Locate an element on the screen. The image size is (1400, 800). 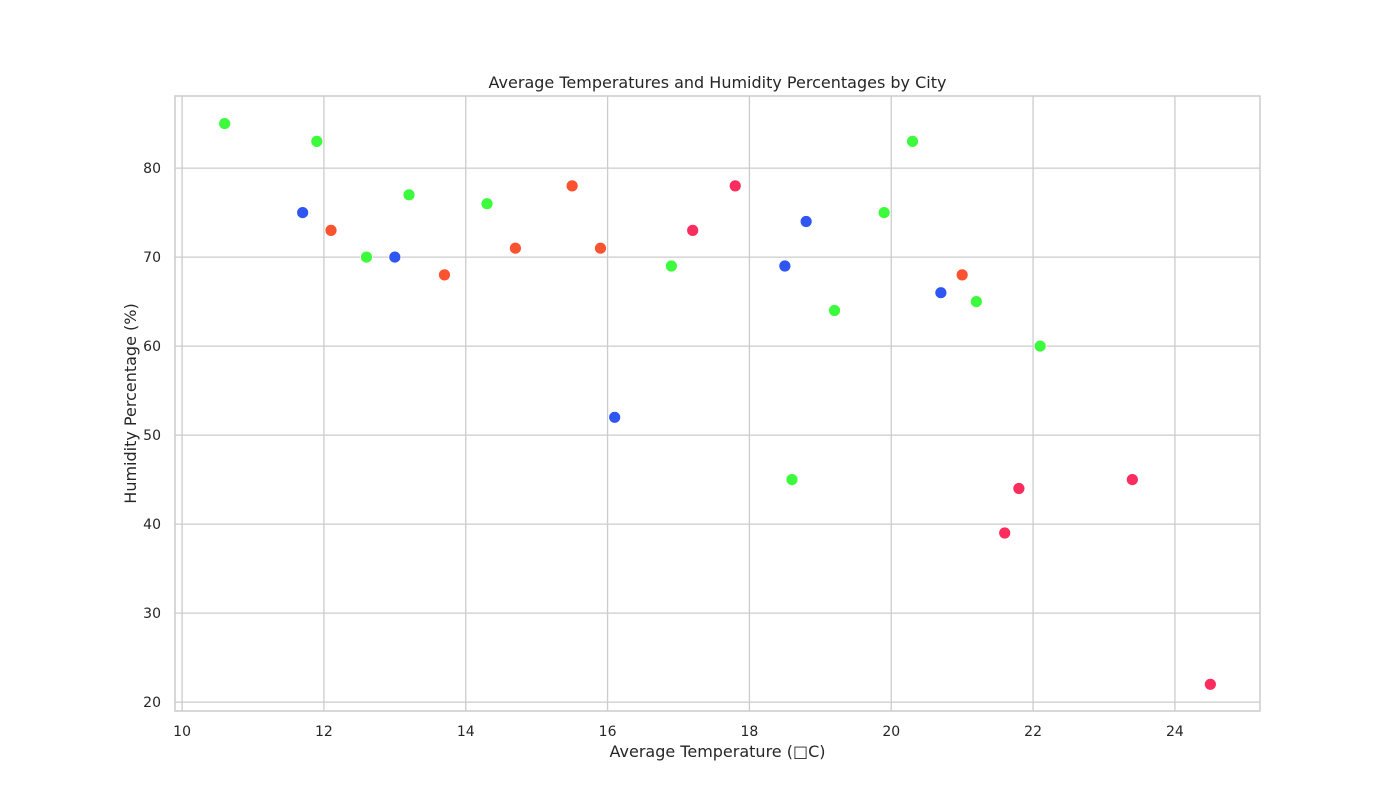
y-tick-label: 30 is located at coordinates (152, 614).